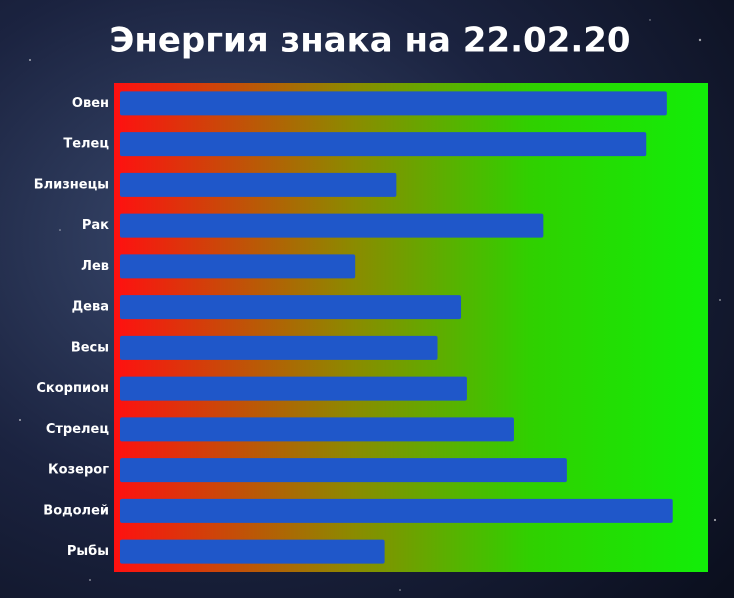 The width and height of the screenshot is (734, 598). I want to click on y-tick-label: Весы, so click(90, 347).